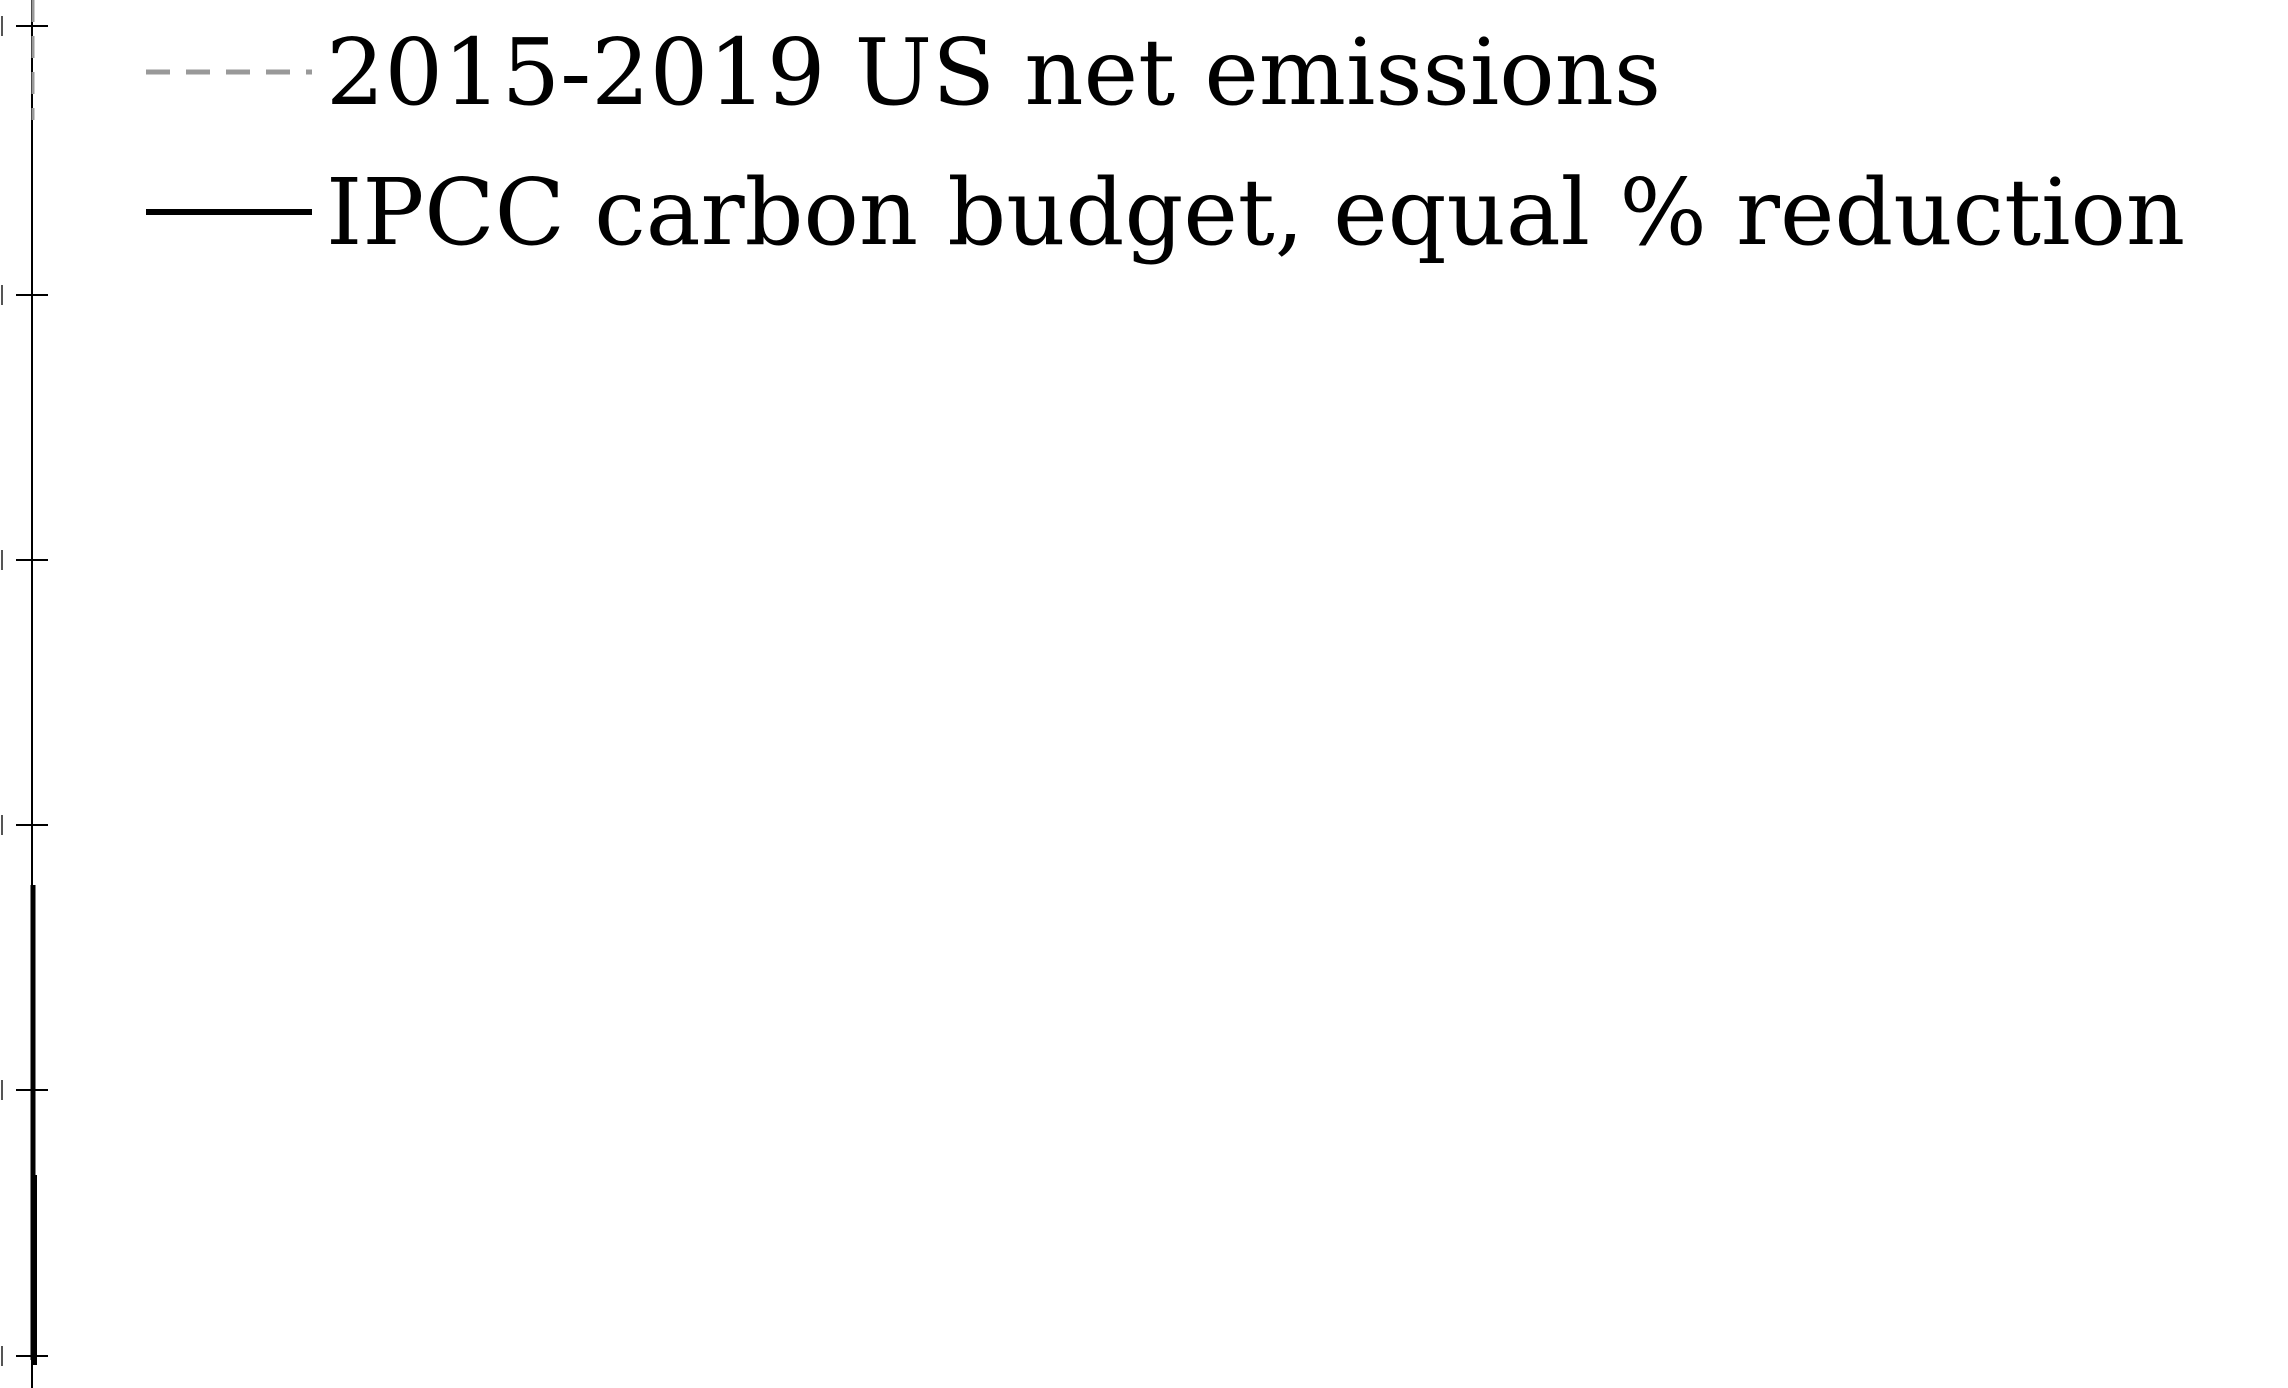  I want to click on legend-label-us-net-emissions: 2015-2019 US net emissions, so click(993, 72).